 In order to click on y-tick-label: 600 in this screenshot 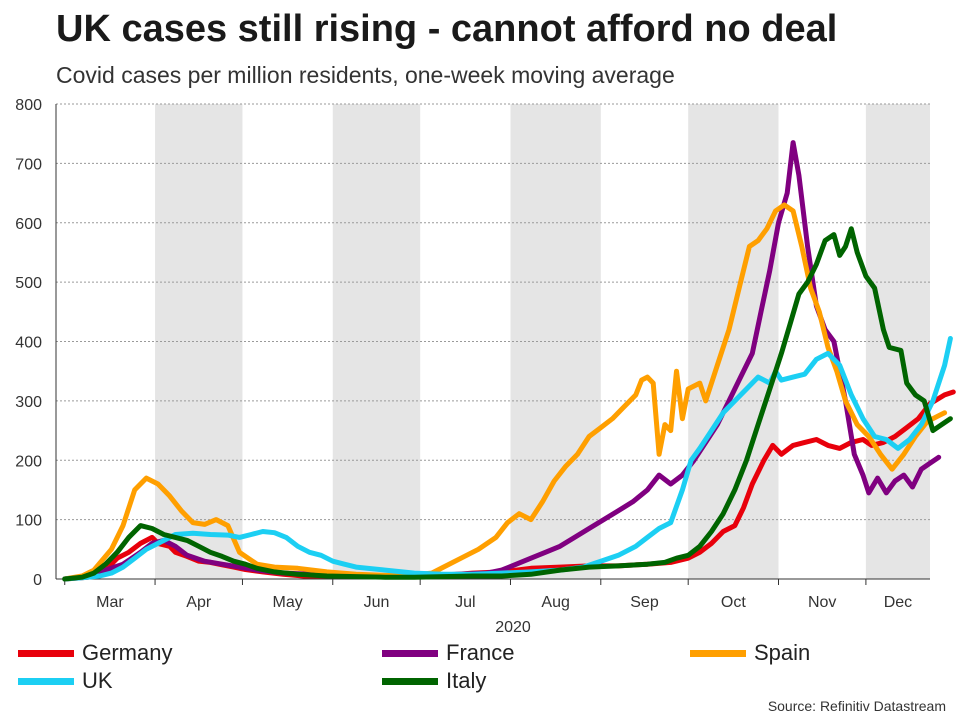, I will do `click(28, 224)`.